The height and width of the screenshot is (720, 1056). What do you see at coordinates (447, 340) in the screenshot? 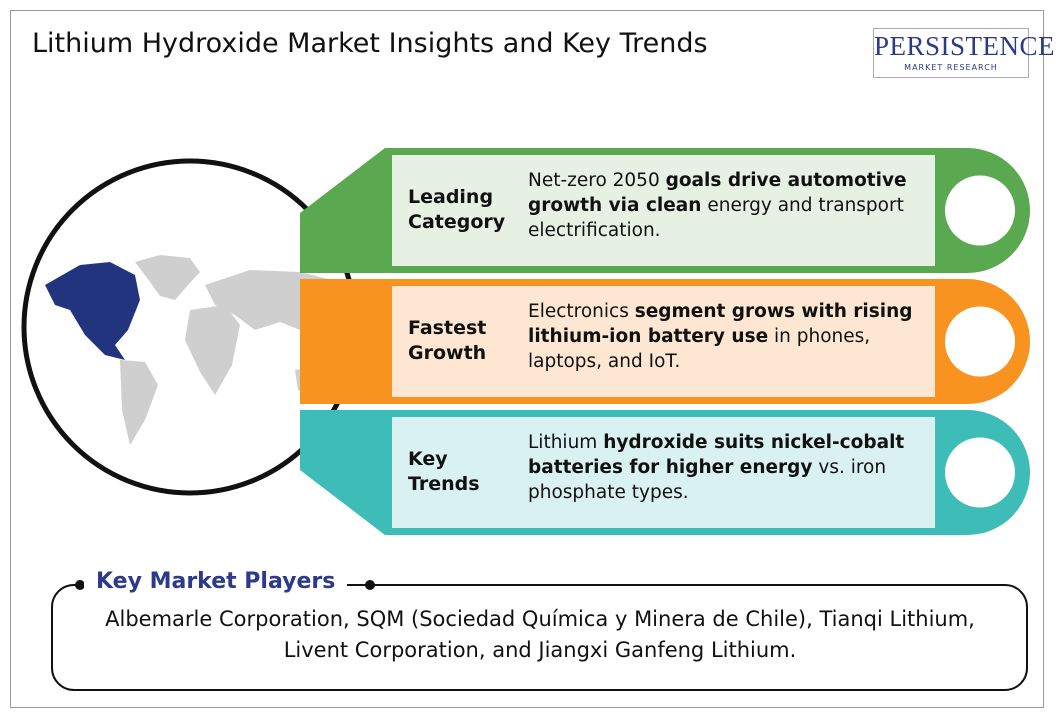
I see `insight-label: Fastest Growth` at bounding box center [447, 340].